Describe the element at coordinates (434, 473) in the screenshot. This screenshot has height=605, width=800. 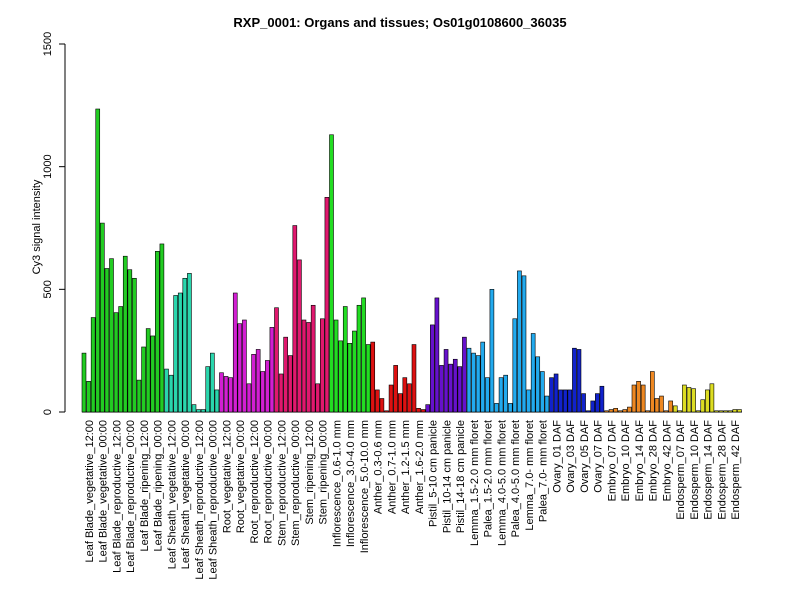
I see `x-tick-label: Pistil_5-10 cm panicle` at that location.